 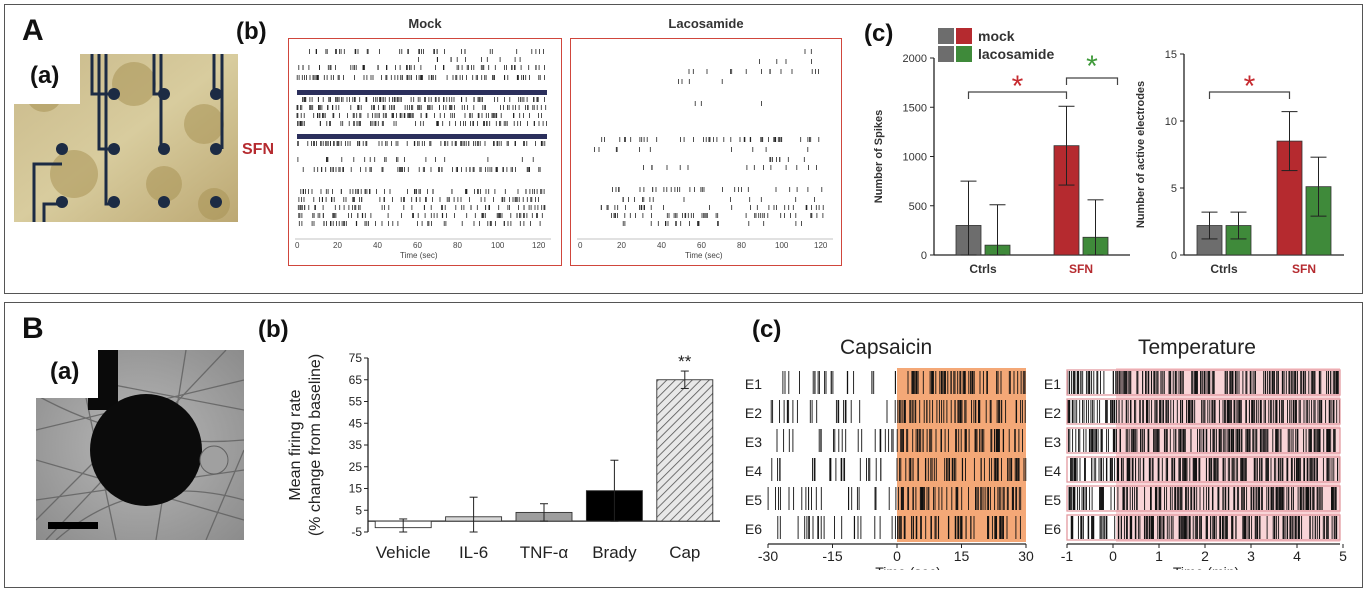 What do you see at coordinates (614, 552) in the screenshot?
I see `x-category-label: Brady` at bounding box center [614, 552].